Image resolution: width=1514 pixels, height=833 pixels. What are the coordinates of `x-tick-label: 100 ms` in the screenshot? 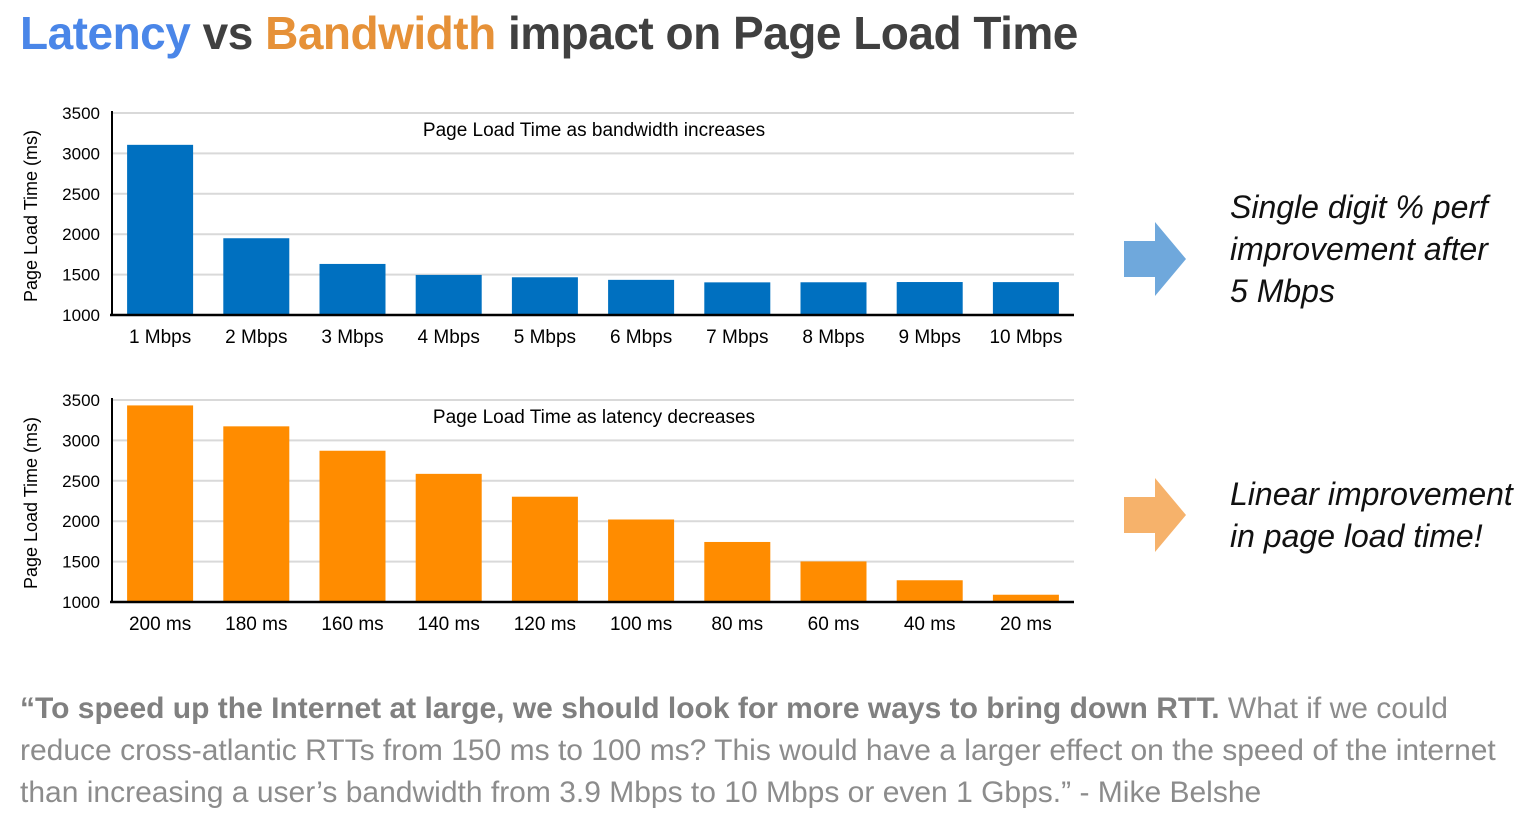 It's located at (641, 624).